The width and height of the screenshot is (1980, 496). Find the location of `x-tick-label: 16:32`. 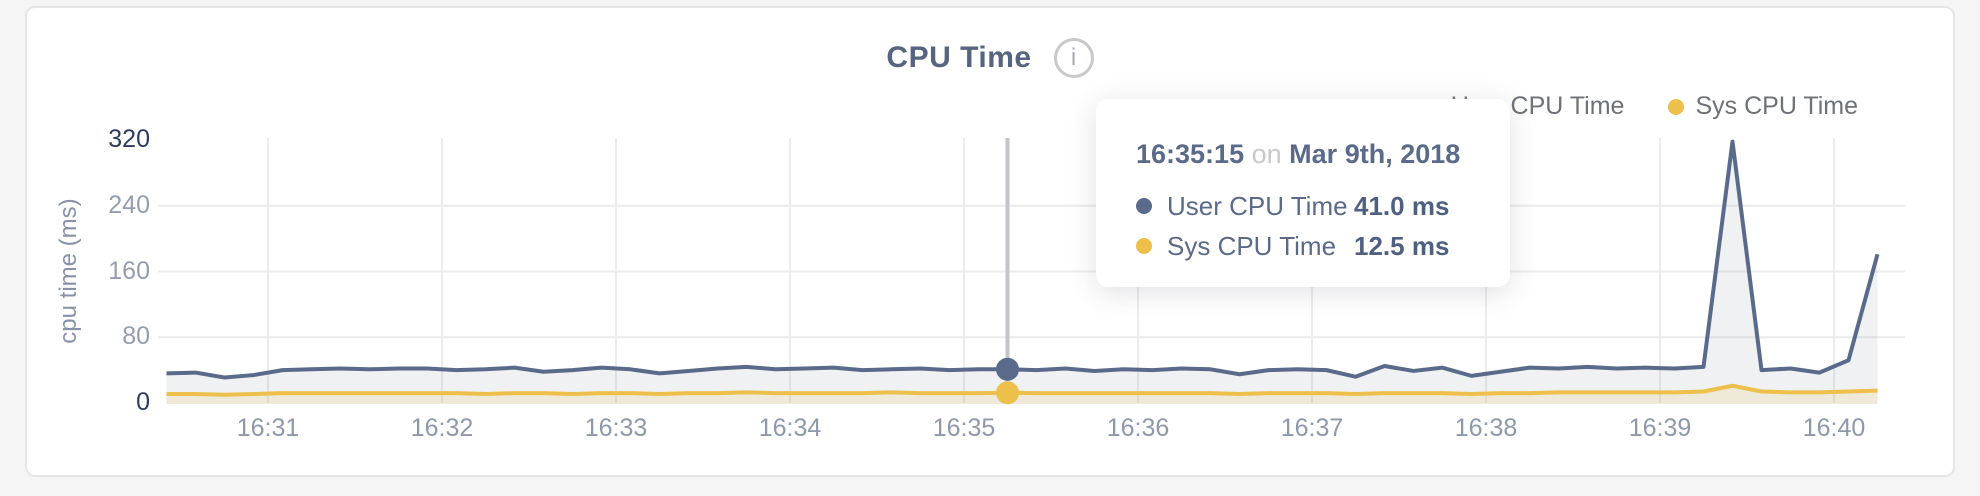

x-tick-label: 16:32 is located at coordinates (442, 428).